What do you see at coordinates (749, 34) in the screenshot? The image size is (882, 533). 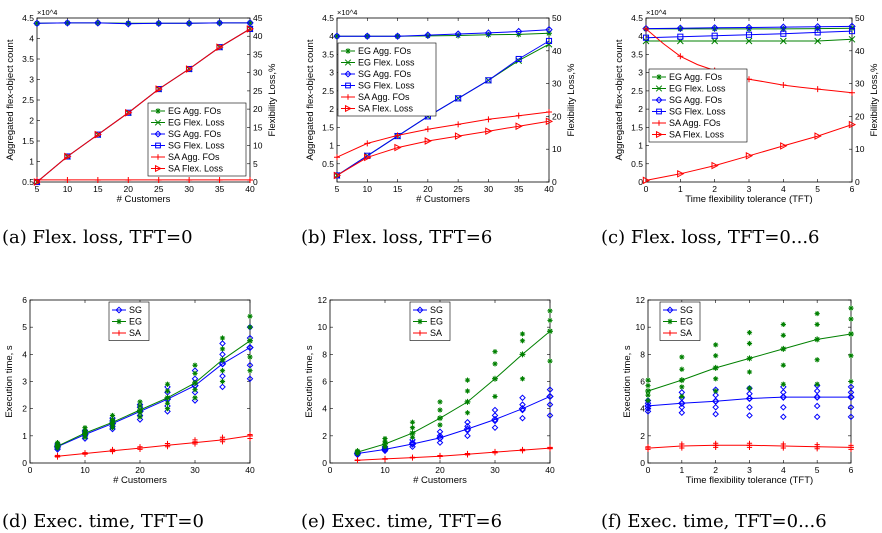 I see `series-sg-flex-loss` at bounding box center [749, 34].